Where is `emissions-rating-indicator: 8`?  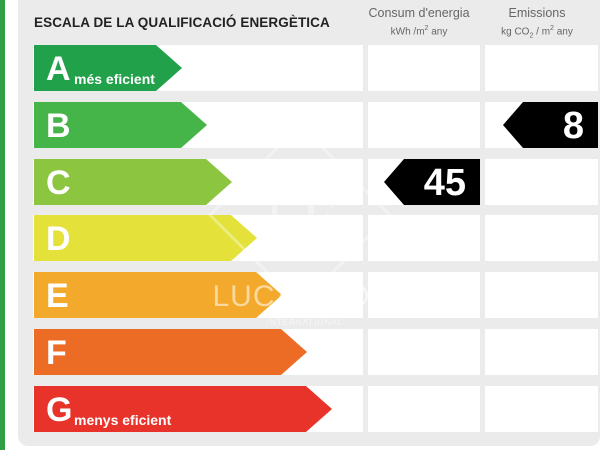 emissions-rating-indicator: 8 is located at coordinates (550, 124).